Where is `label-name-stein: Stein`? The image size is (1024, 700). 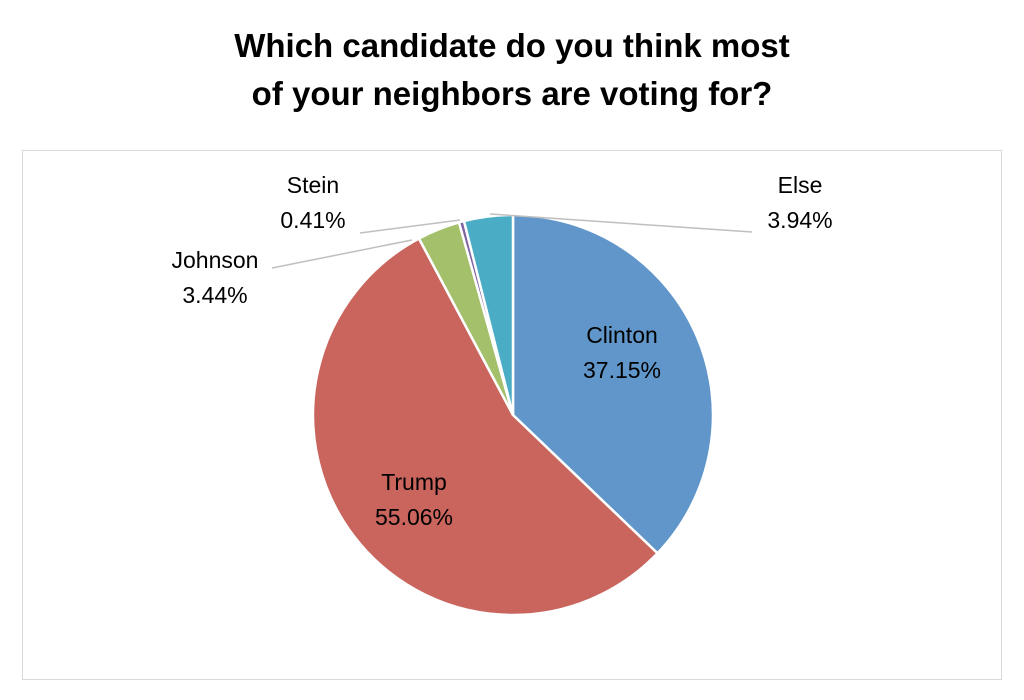
label-name-stein: Stein is located at coordinates (313, 185).